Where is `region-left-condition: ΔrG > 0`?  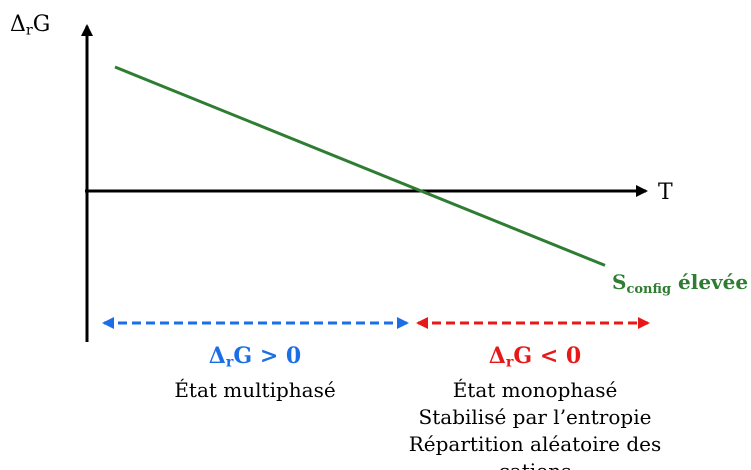 region-left-condition: ΔrG > 0 is located at coordinates (255, 357).